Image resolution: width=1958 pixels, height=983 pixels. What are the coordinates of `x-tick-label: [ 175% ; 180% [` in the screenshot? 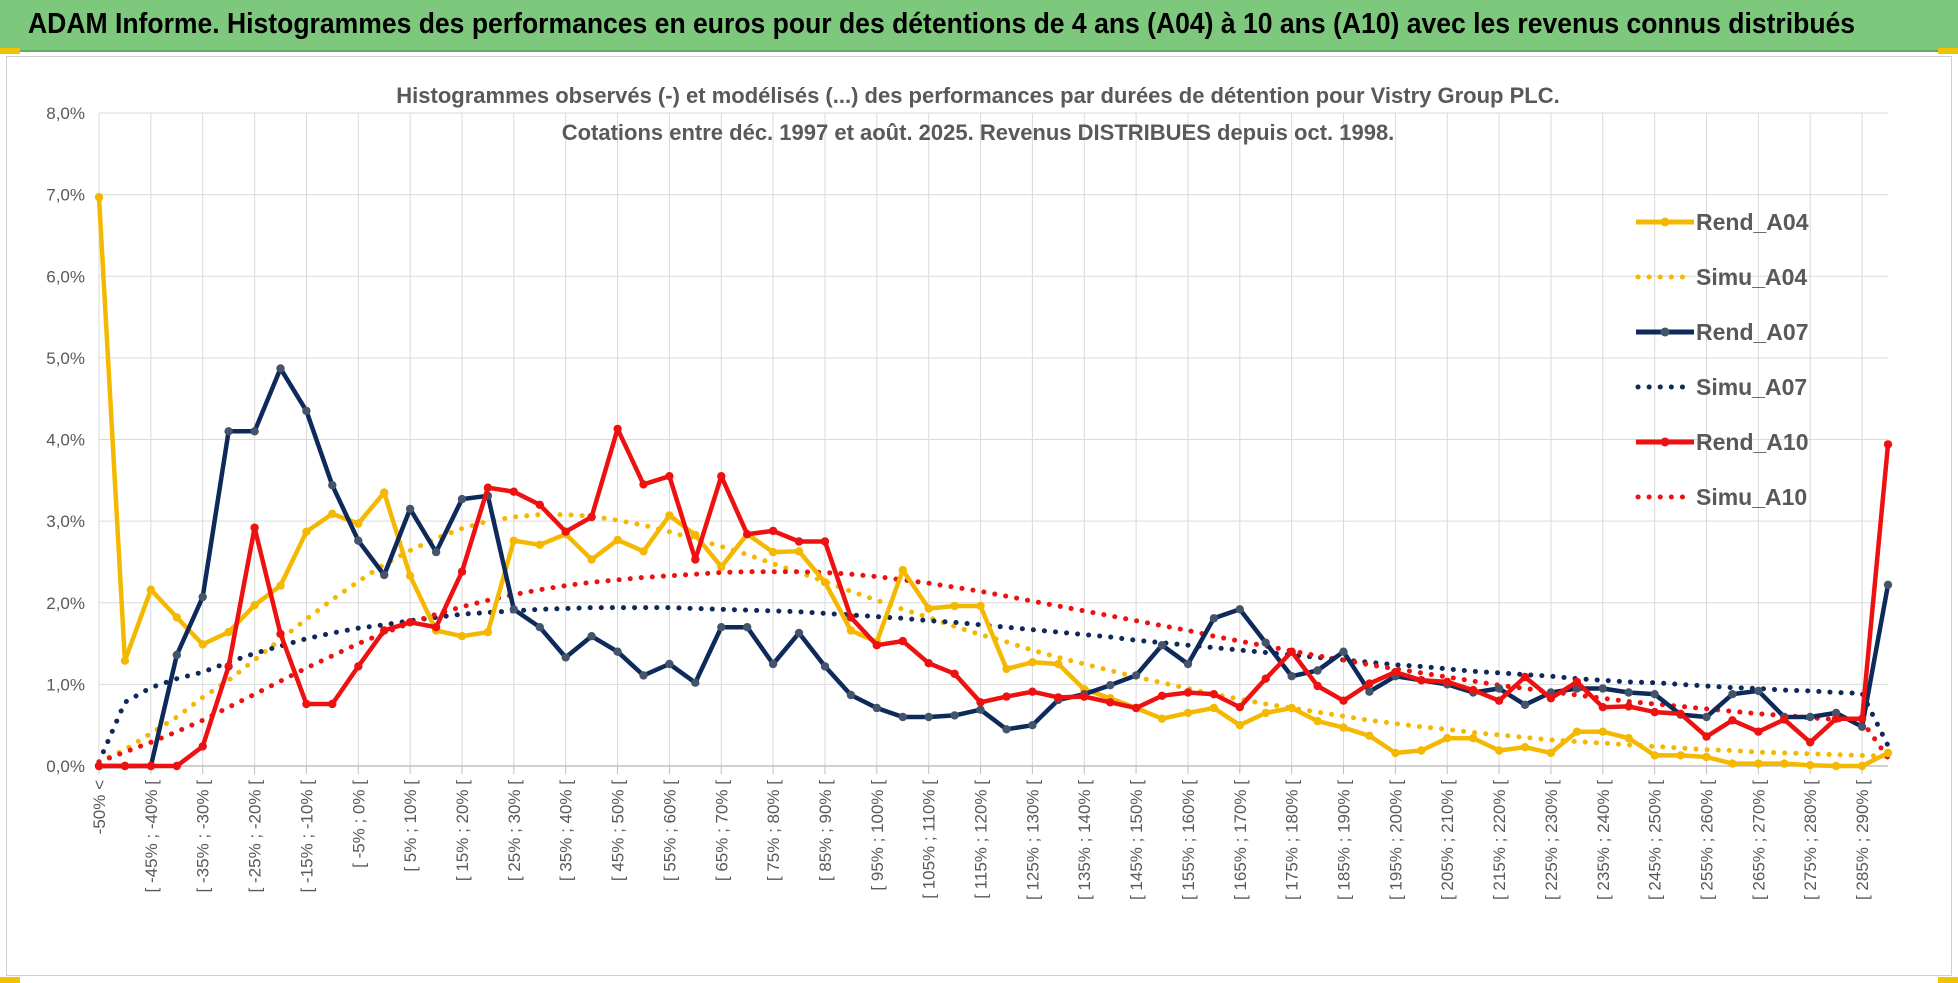 It's located at (1292, 840).